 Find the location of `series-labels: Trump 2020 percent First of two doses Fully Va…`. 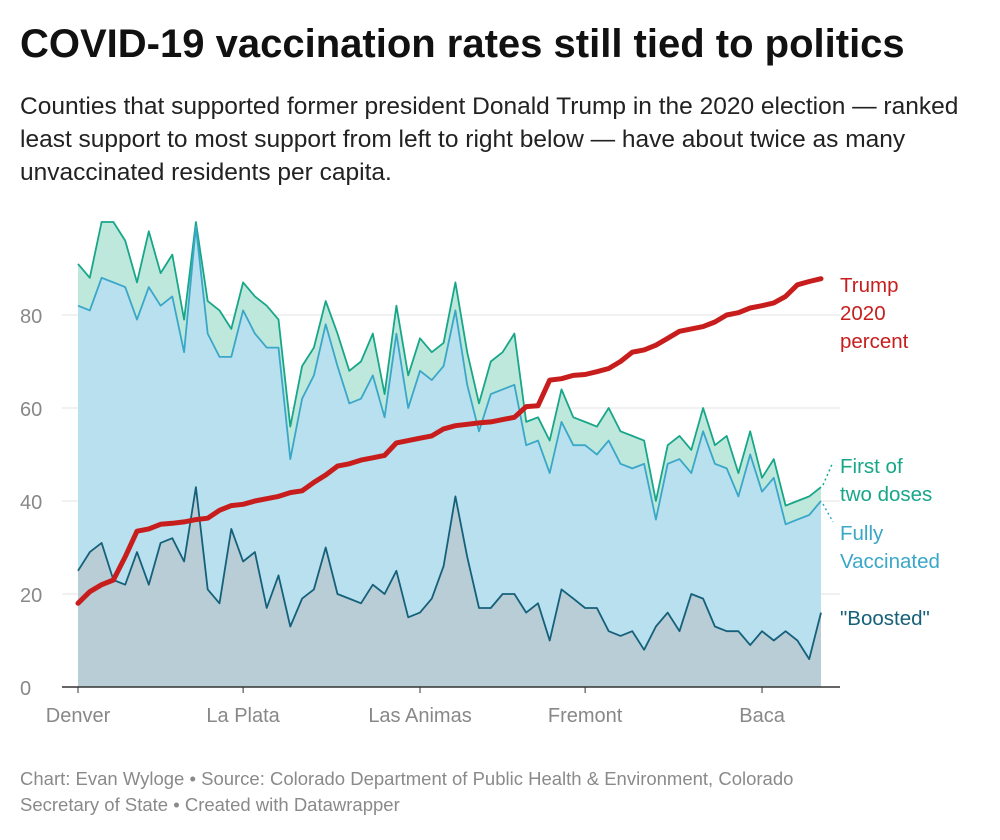

series-labels: Trump 2020 percent First of two doses Fully Va… is located at coordinates (881, 452).